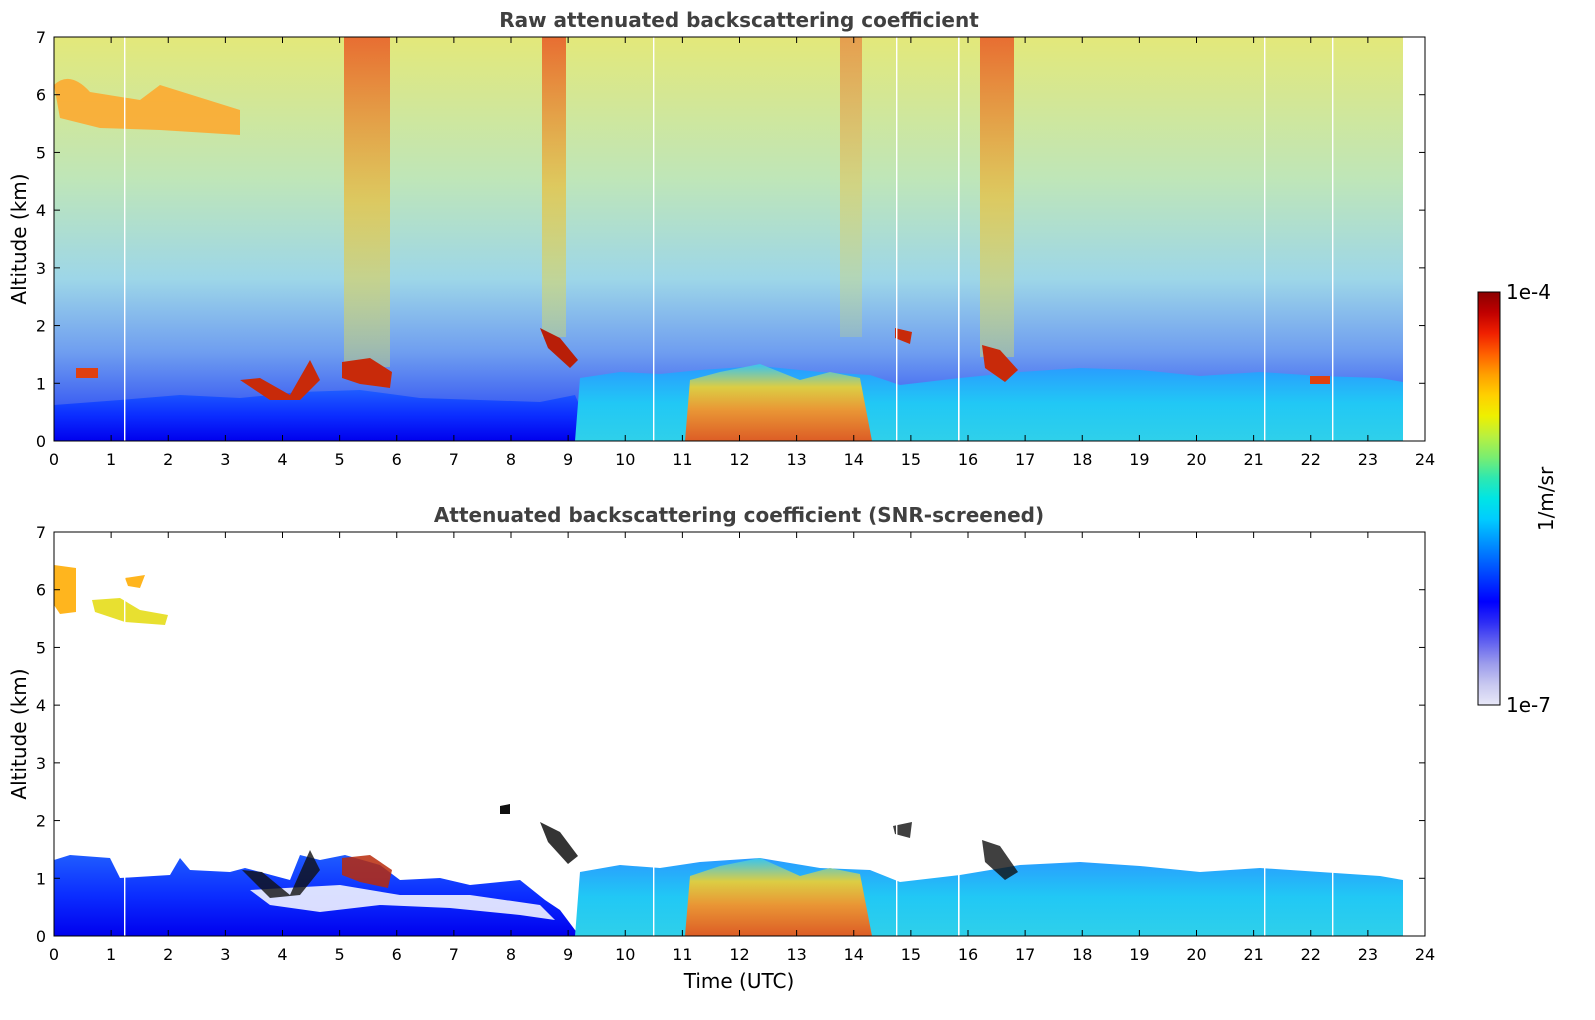 The image size is (1595, 1020). What do you see at coordinates (41, 95) in the screenshot?
I see `top-y-tick-label: 6` at bounding box center [41, 95].